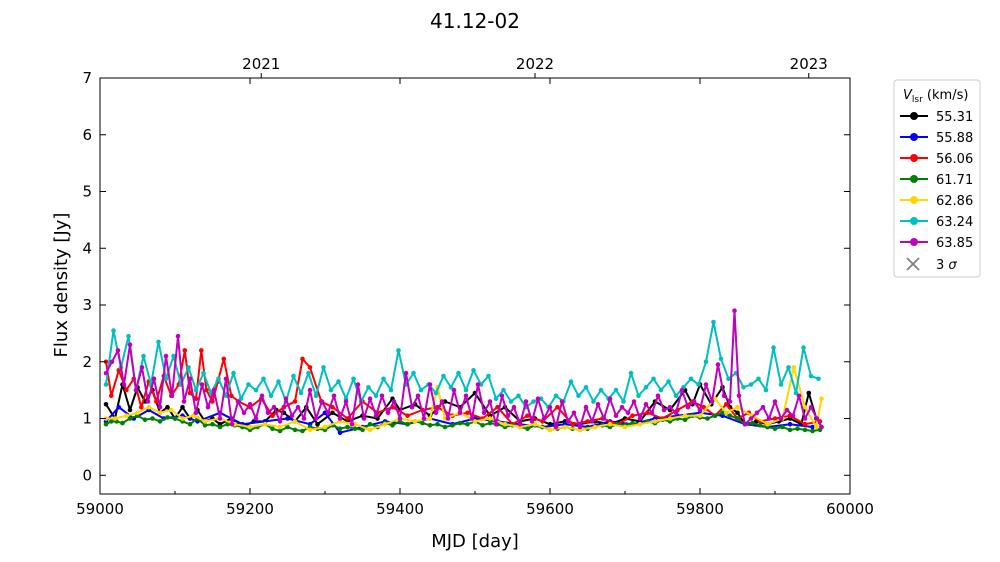 The image size is (1000, 562). Describe the element at coordinates (87, 248) in the screenshot. I see `y-tick-label: 4` at that location.